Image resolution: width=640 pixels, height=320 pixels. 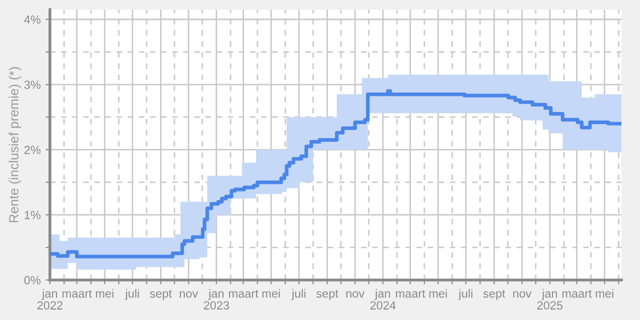 What do you see at coordinates (49, 299) in the screenshot?
I see `x-tick-label: jan 2022` at bounding box center [49, 299].